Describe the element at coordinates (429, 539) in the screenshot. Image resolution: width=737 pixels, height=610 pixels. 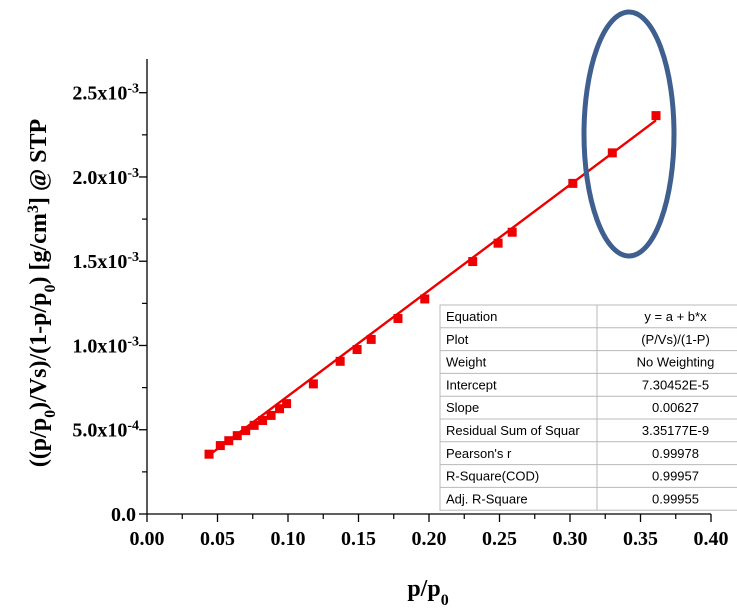
I see `x-tick-label: 0.20` at that location.